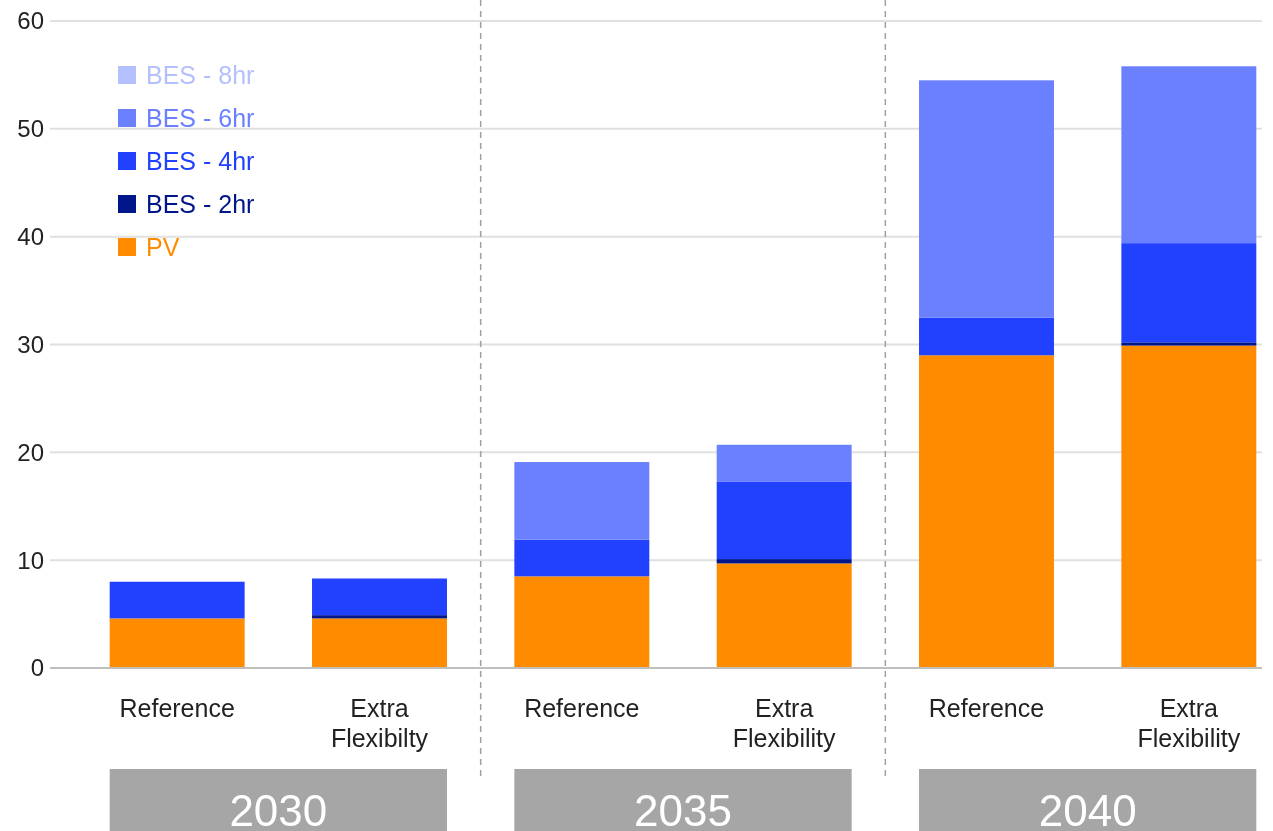 Image resolution: width=1273 pixels, height=831 pixels. I want to click on text: 2030, so click(278, 808).